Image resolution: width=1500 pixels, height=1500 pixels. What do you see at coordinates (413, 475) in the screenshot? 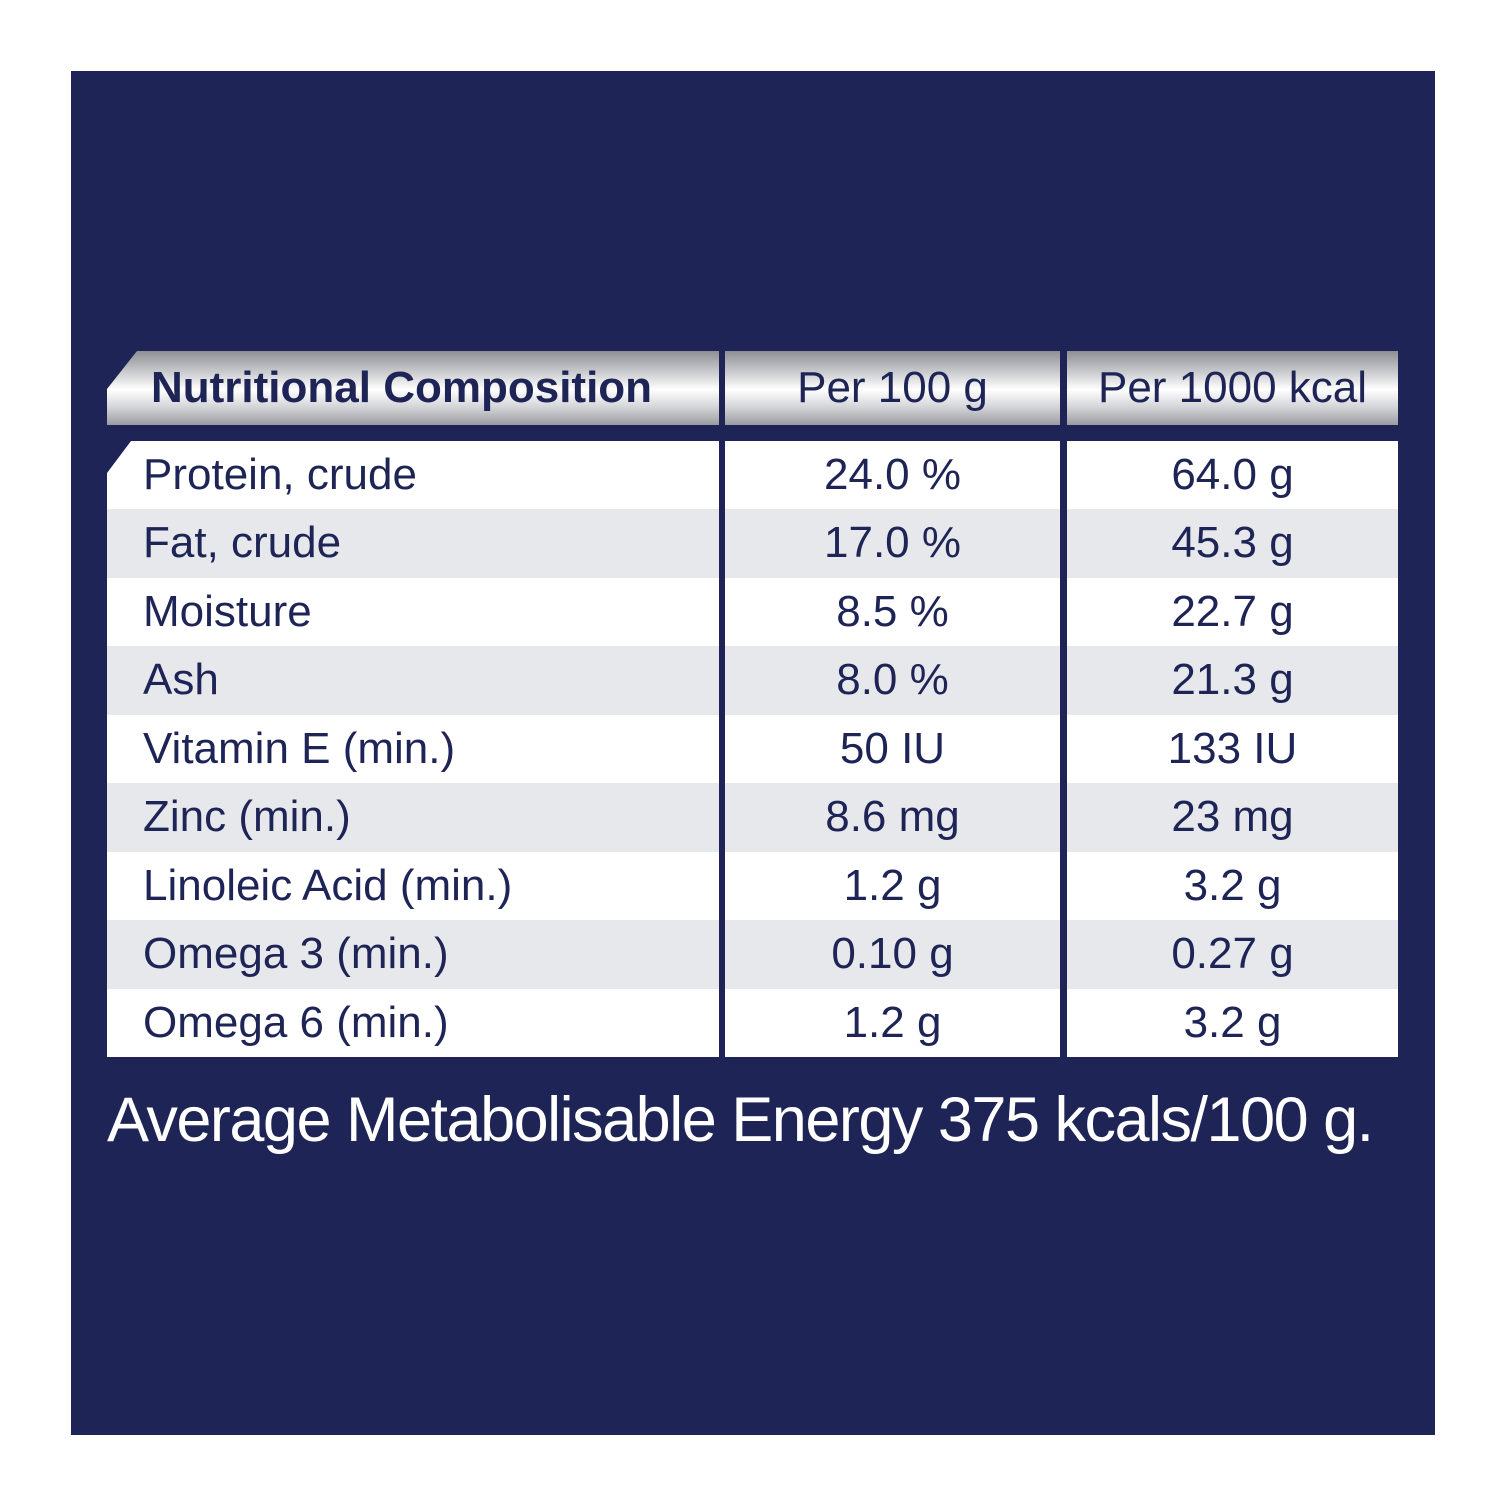
I see `nutrient-cell: Protein, crude` at bounding box center [413, 475].